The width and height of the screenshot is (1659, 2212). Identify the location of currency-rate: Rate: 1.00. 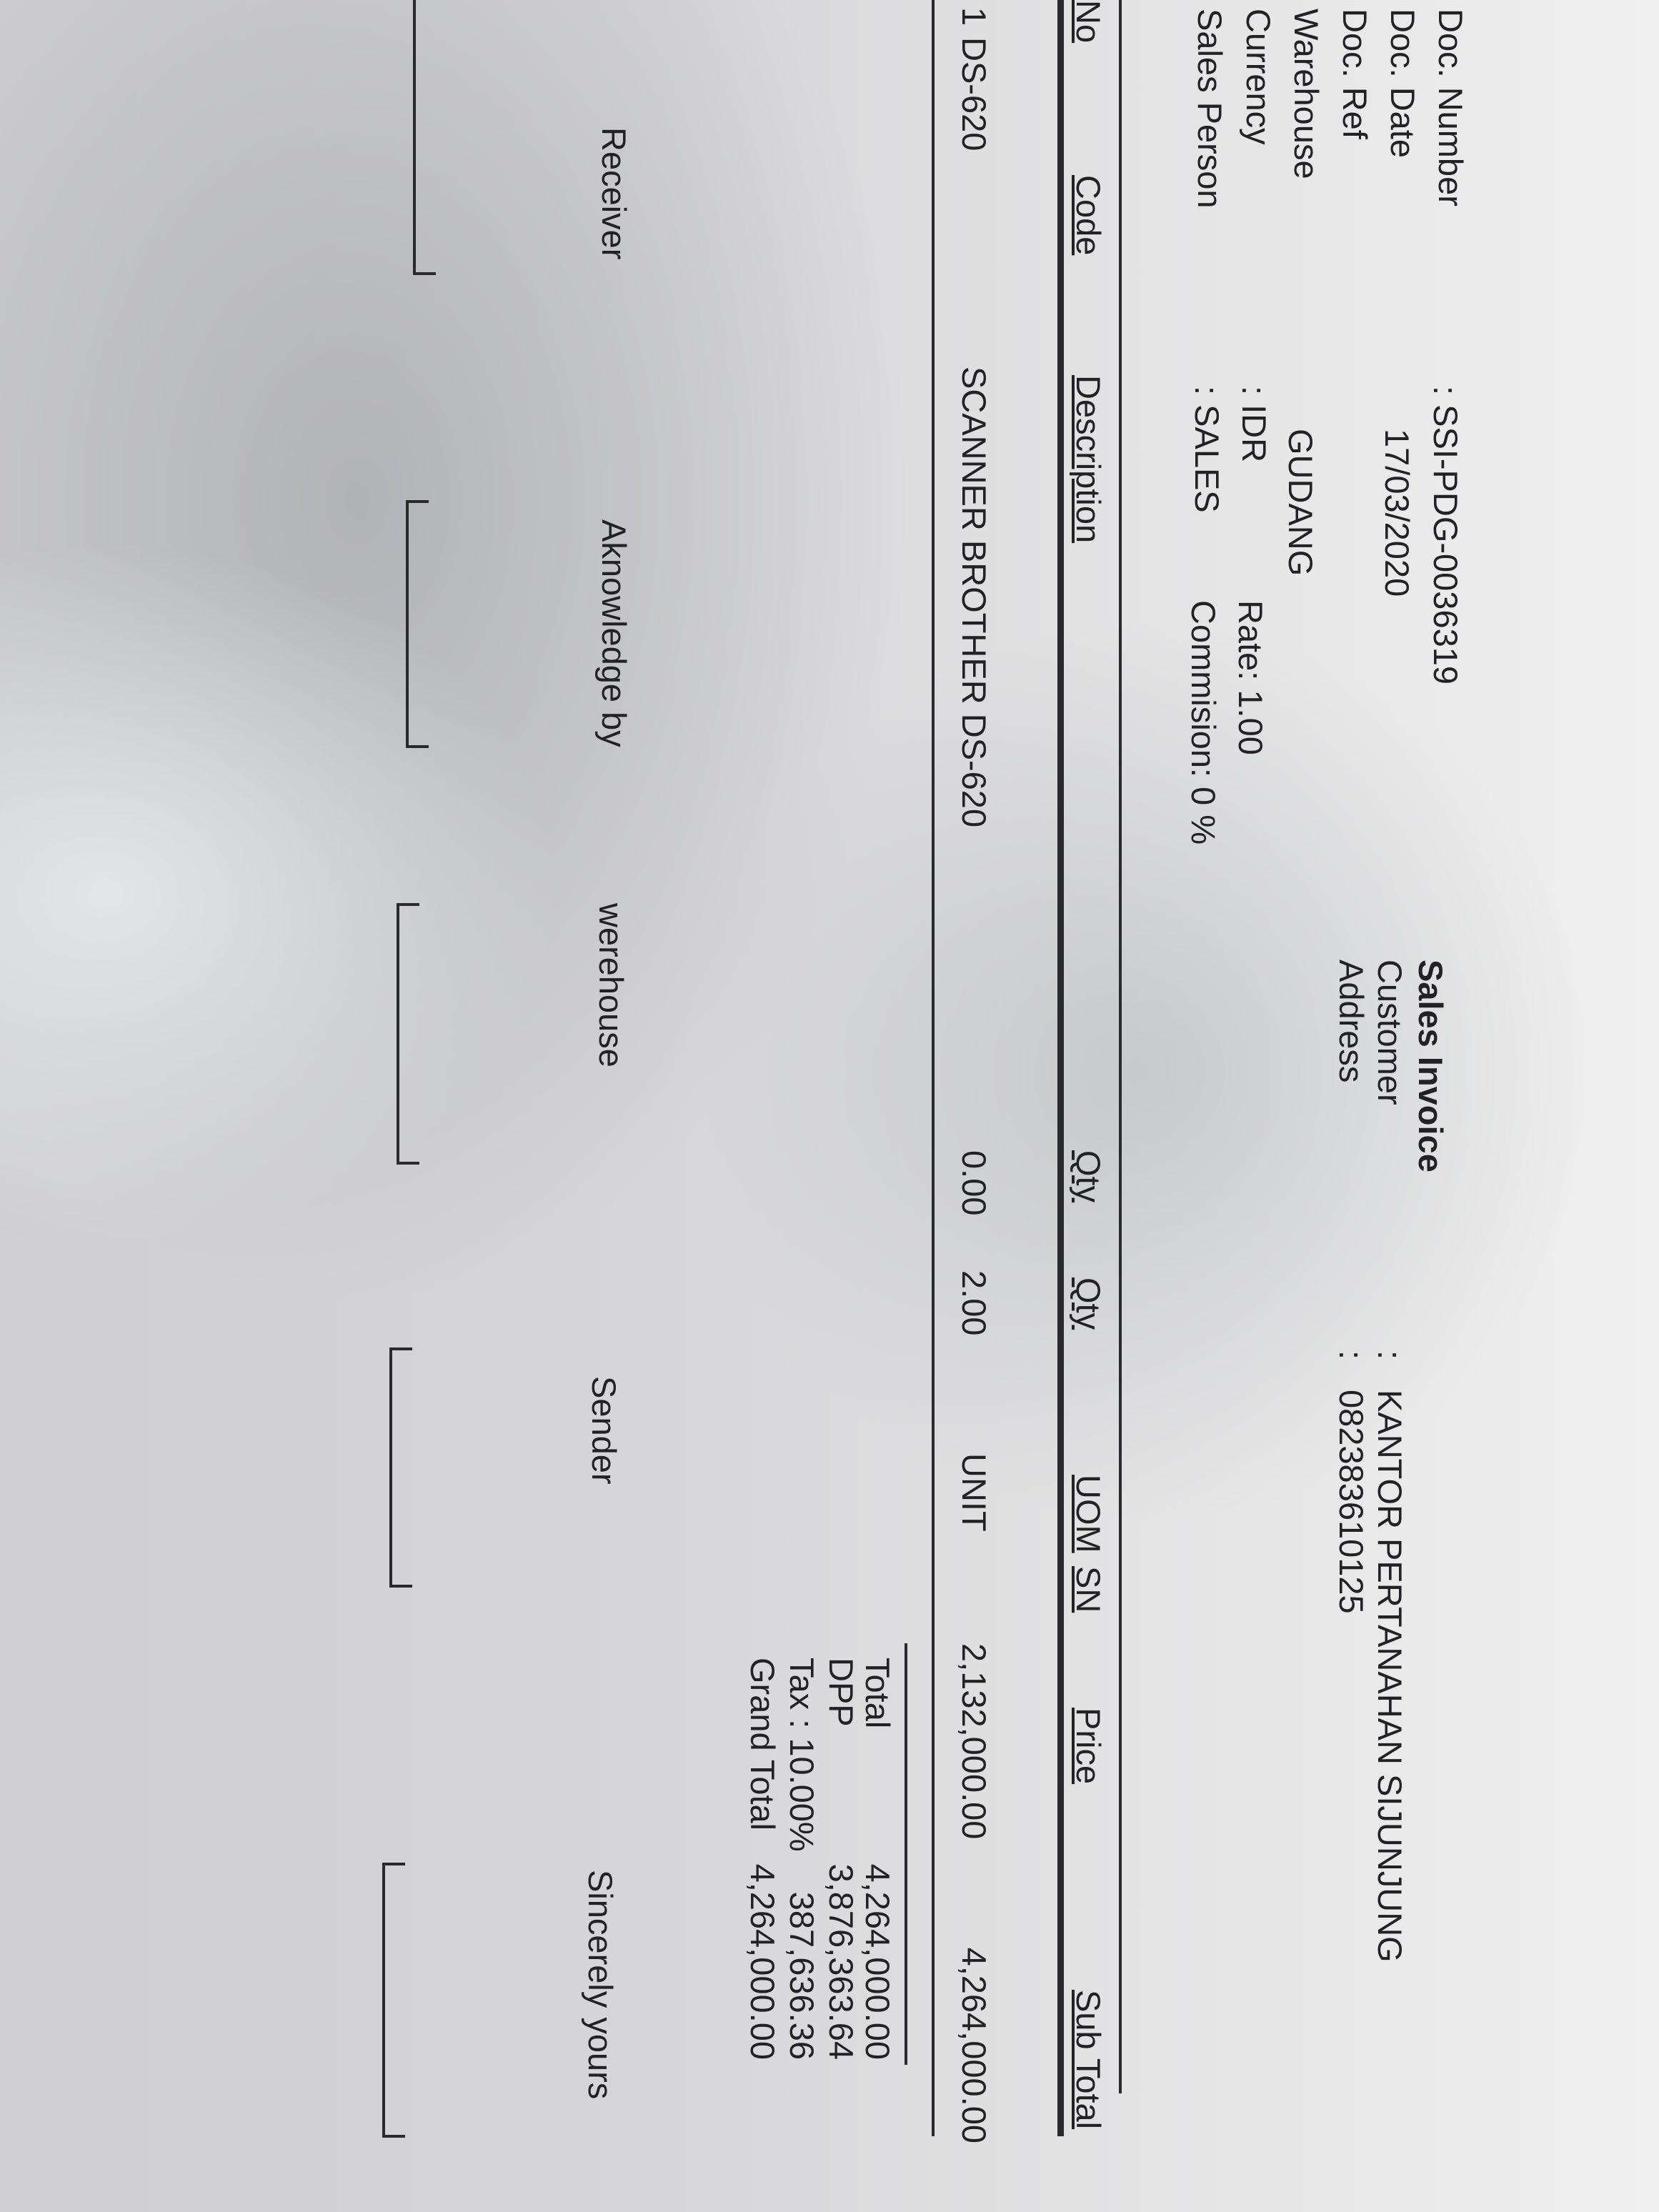
(1251, 677).